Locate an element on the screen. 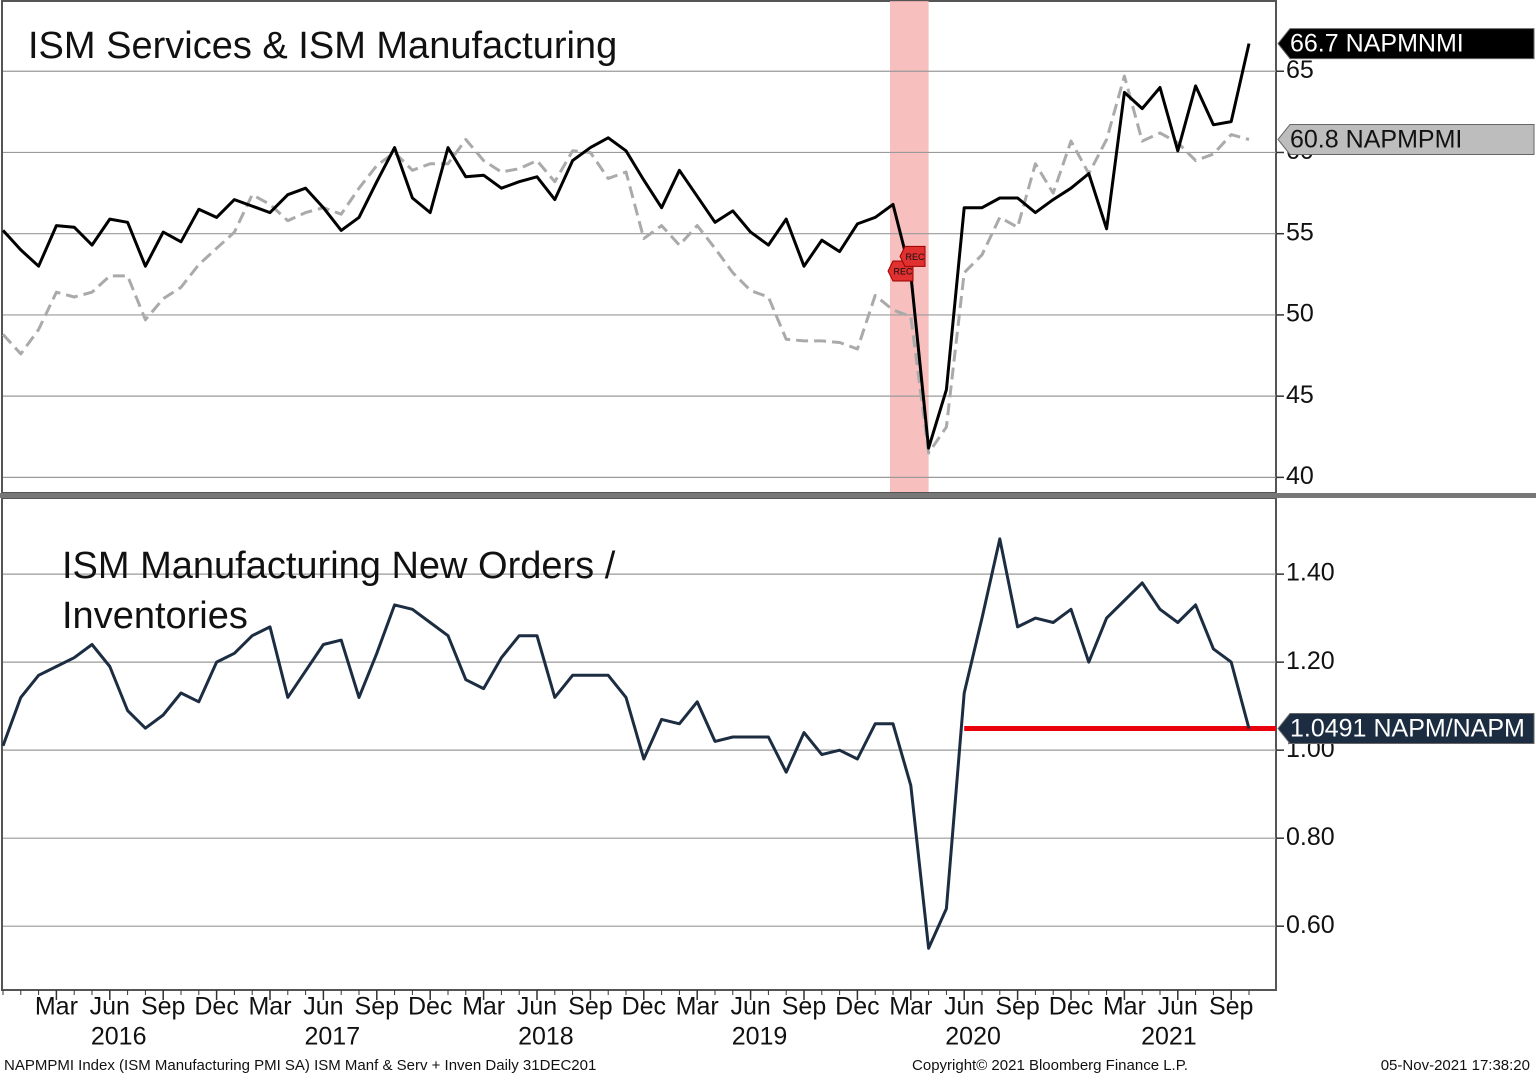  value-tag-label: 66.7 NAPMNMI is located at coordinates (1377, 43).